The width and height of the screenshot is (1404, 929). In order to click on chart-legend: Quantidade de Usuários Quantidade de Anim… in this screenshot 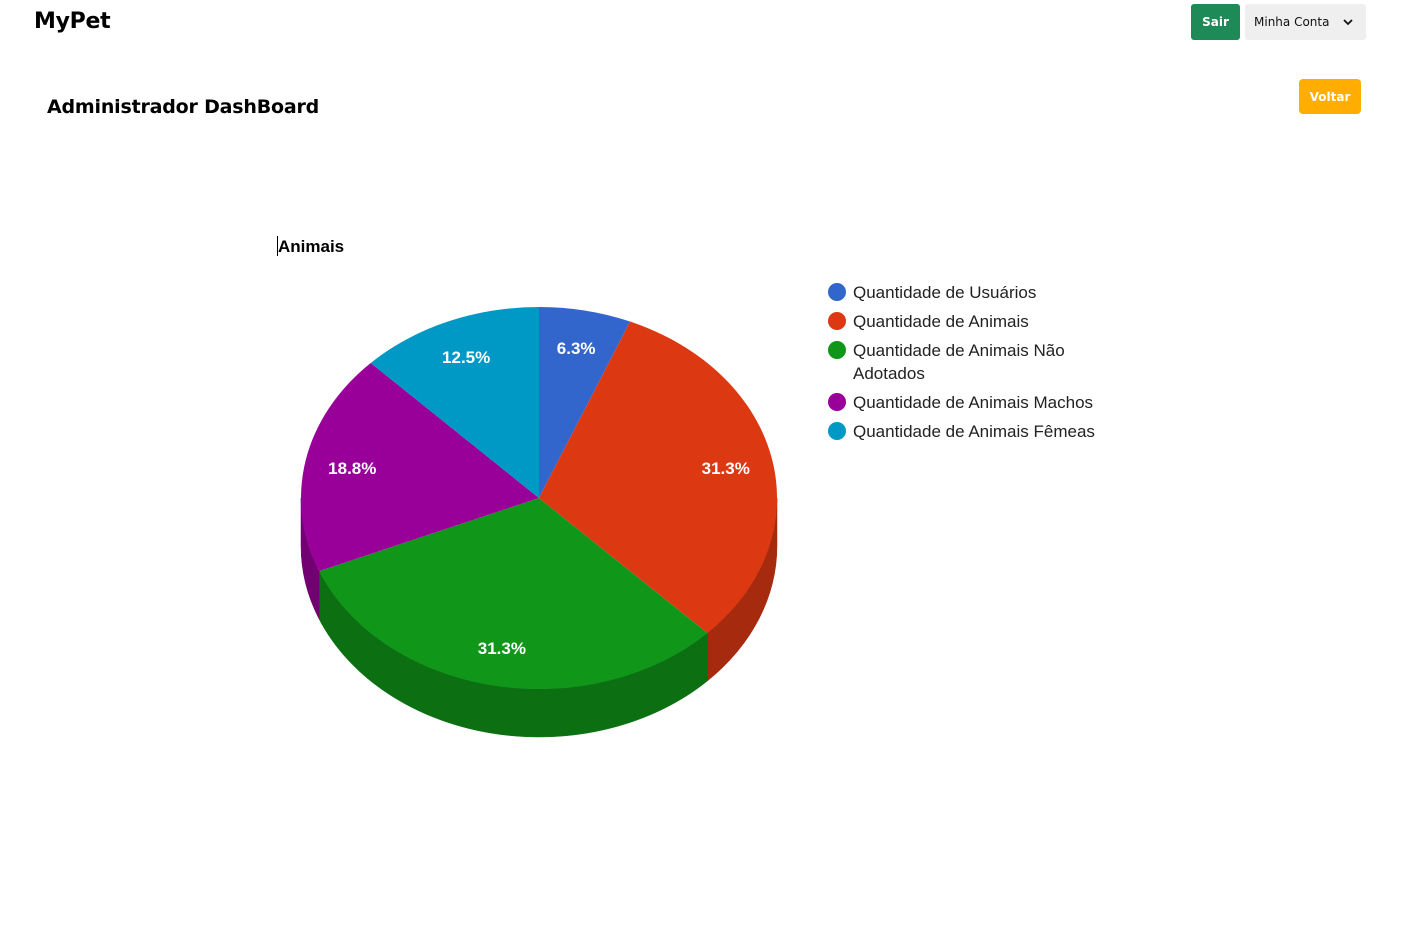, I will do `click(961, 362)`.